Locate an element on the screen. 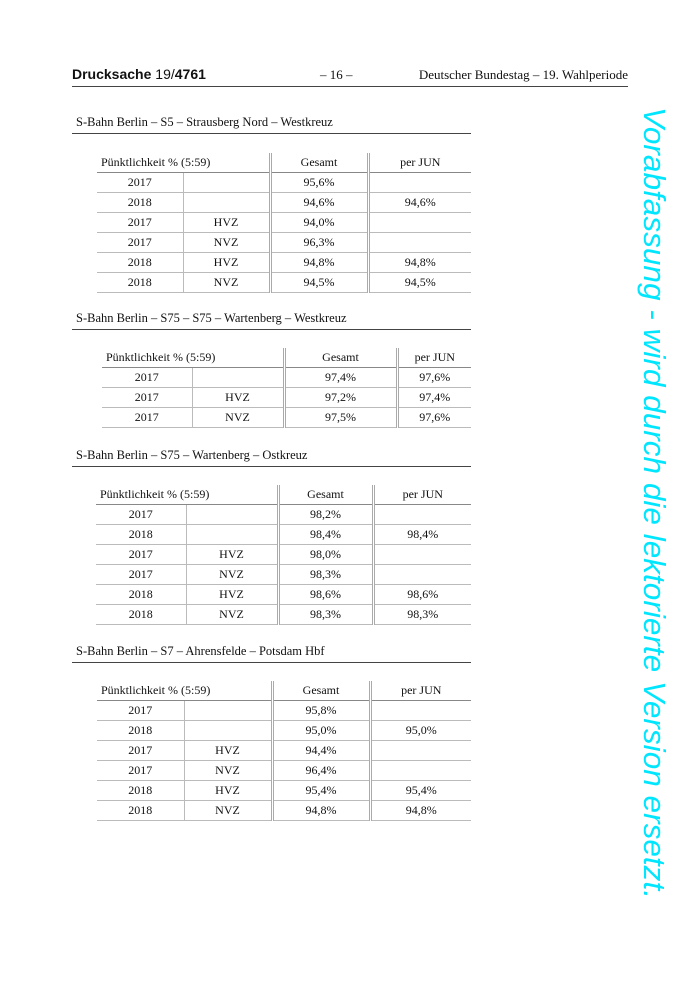  table-row: 2018 HVZ 94,8% 94,8% is located at coordinates (284, 262).